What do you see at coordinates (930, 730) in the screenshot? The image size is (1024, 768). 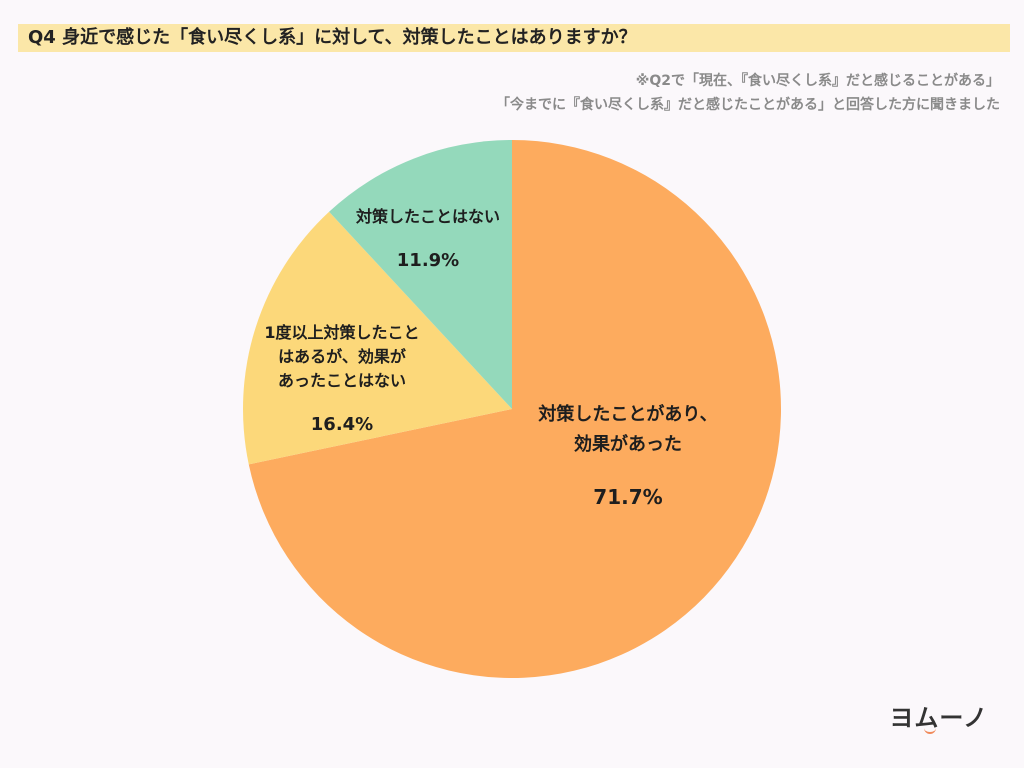 I see `logo-smile-mark` at bounding box center [930, 730].